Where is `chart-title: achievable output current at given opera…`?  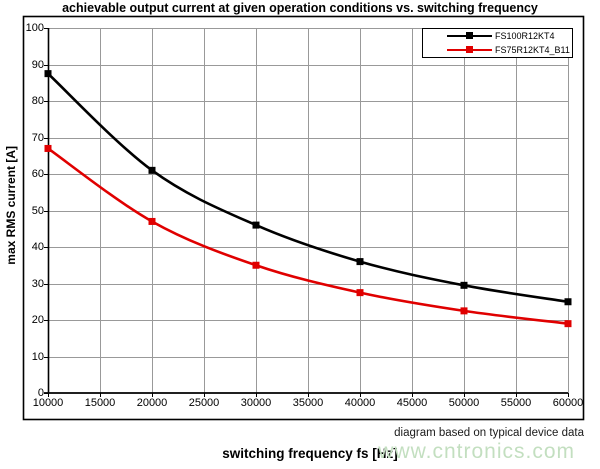
chart-title: achievable output current at given opera… is located at coordinates (300, 8).